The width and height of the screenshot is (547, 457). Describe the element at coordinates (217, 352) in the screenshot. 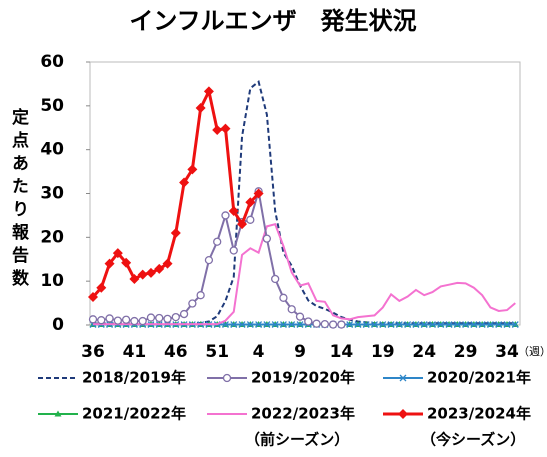

I see `x-tick-label: 51` at that location.